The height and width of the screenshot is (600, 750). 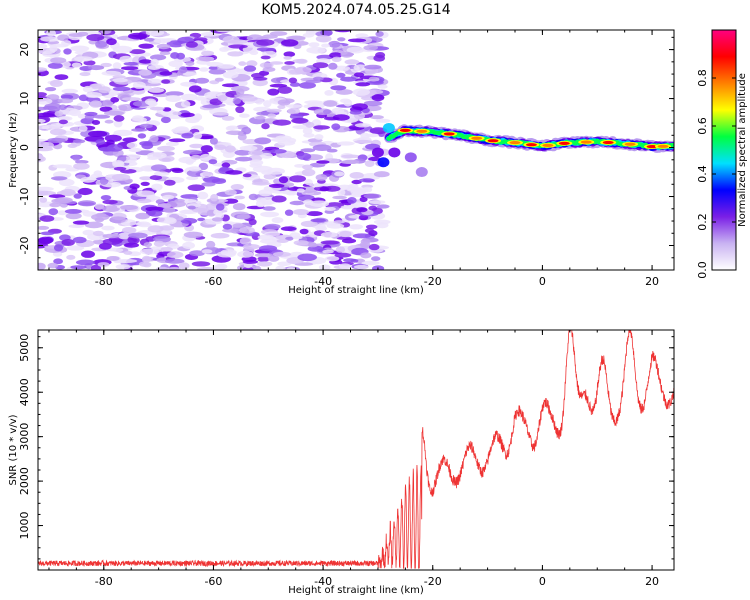 What do you see at coordinates (24, 197) in the screenshot?
I see `spectrogram-y-tick-label: -10` at bounding box center [24, 197].